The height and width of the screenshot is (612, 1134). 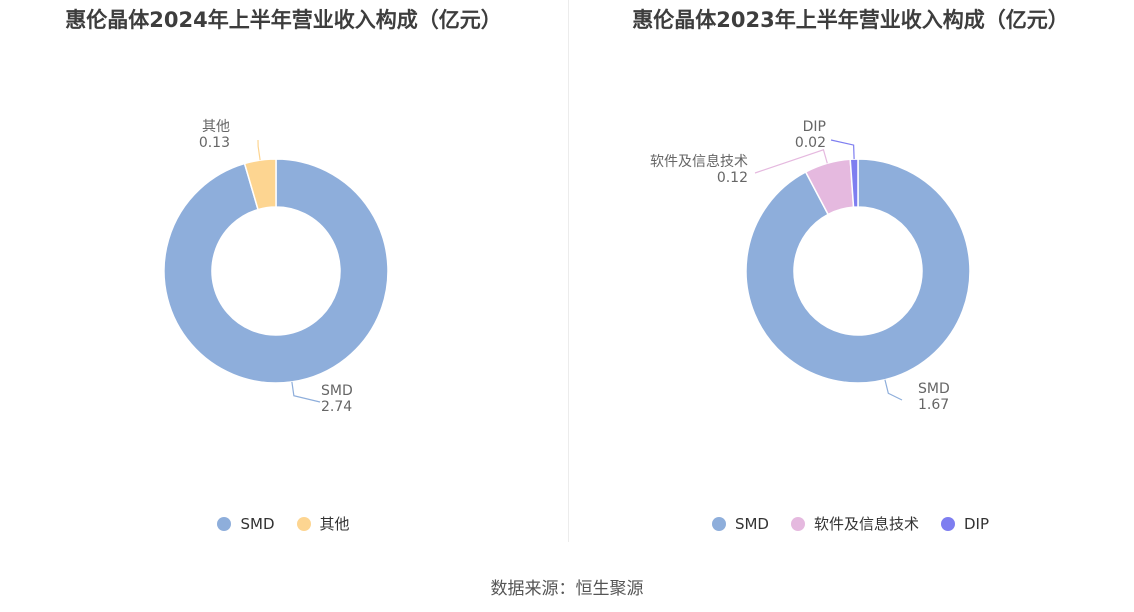 What do you see at coordinates (283, 20) in the screenshot?
I see `chart-title-2024: 惠伦晶体2024年上半年营业收入构成（亿元）` at bounding box center [283, 20].